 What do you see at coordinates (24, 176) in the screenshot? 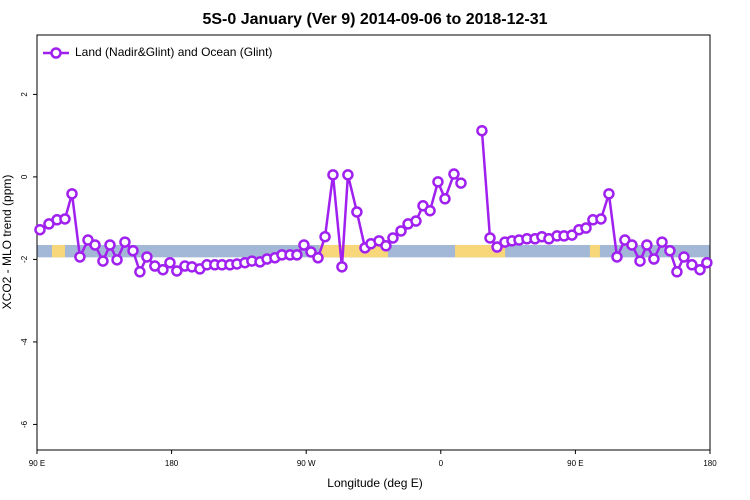
I see `y-tick-label: 0` at bounding box center [24, 176].